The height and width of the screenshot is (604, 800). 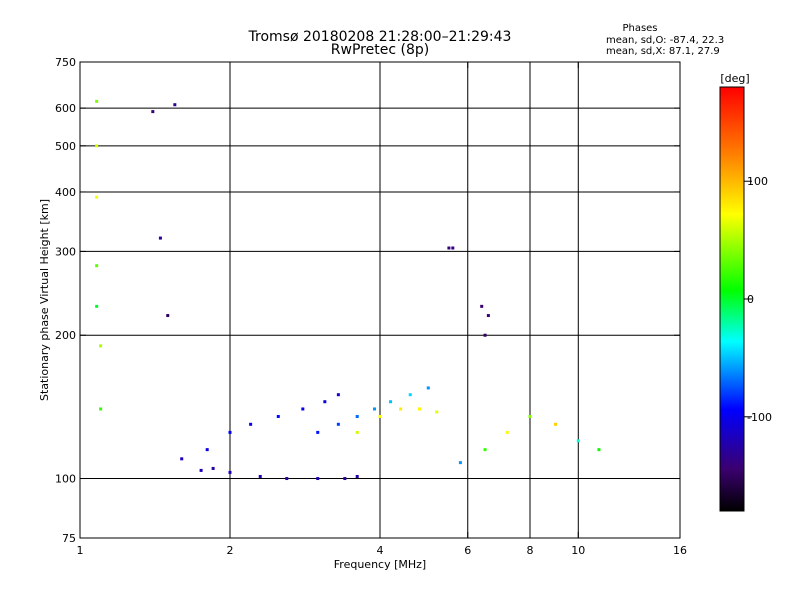 What do you see at coordinates (380, 37) in the screenshot?
I see `chart-title: Tromsø 20180208 21:28:00–21:29:43` at bounding box center [380, 37].